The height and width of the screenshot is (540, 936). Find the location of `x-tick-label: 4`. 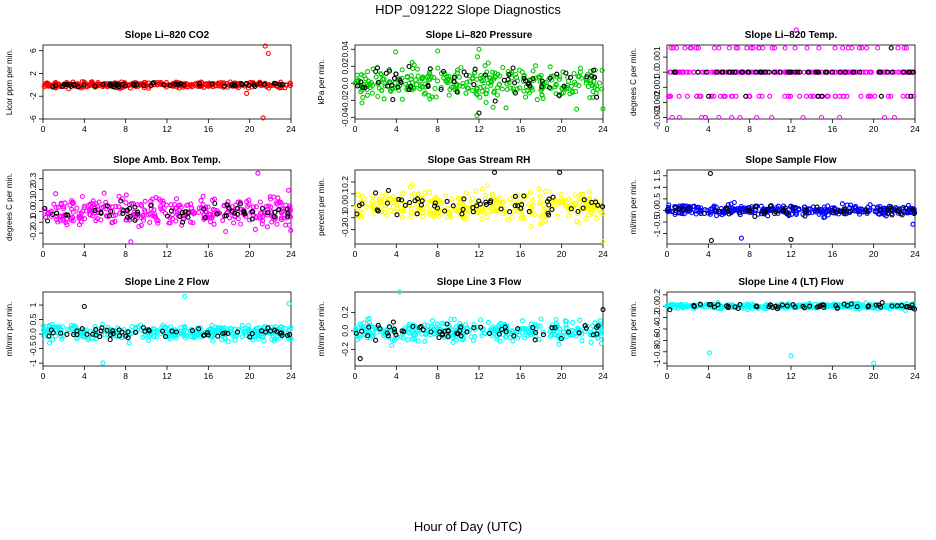

x-tick-label: 4 is located at coordinates (396, 376).